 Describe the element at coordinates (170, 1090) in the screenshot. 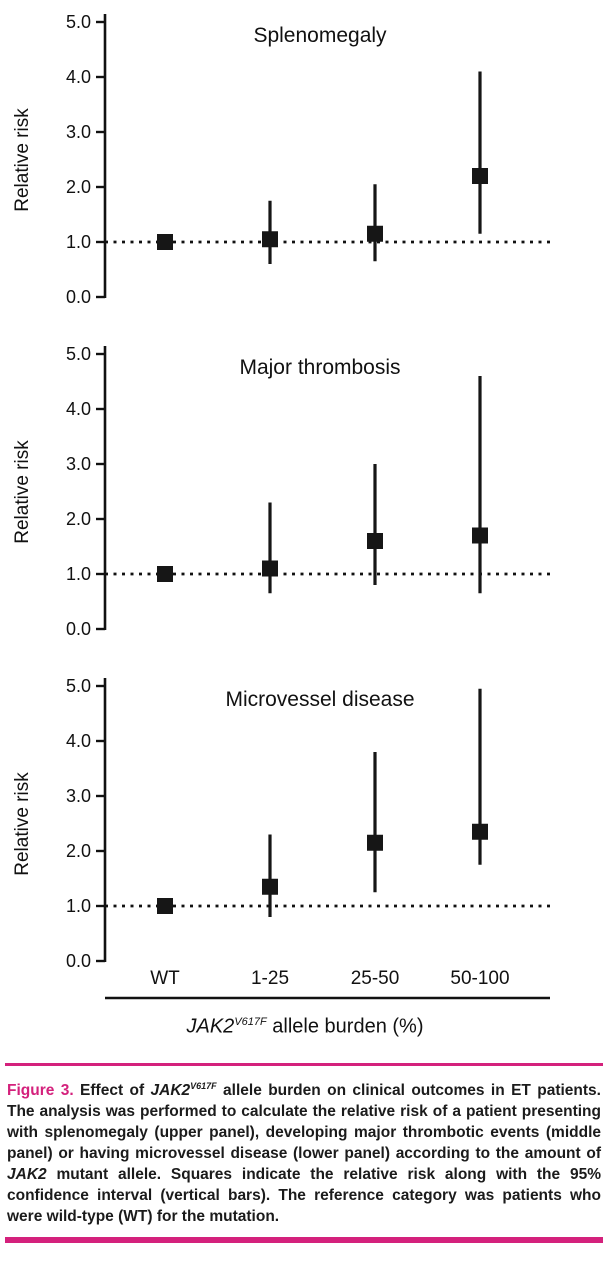

I see `caption-gene1: JAK2` at that location.